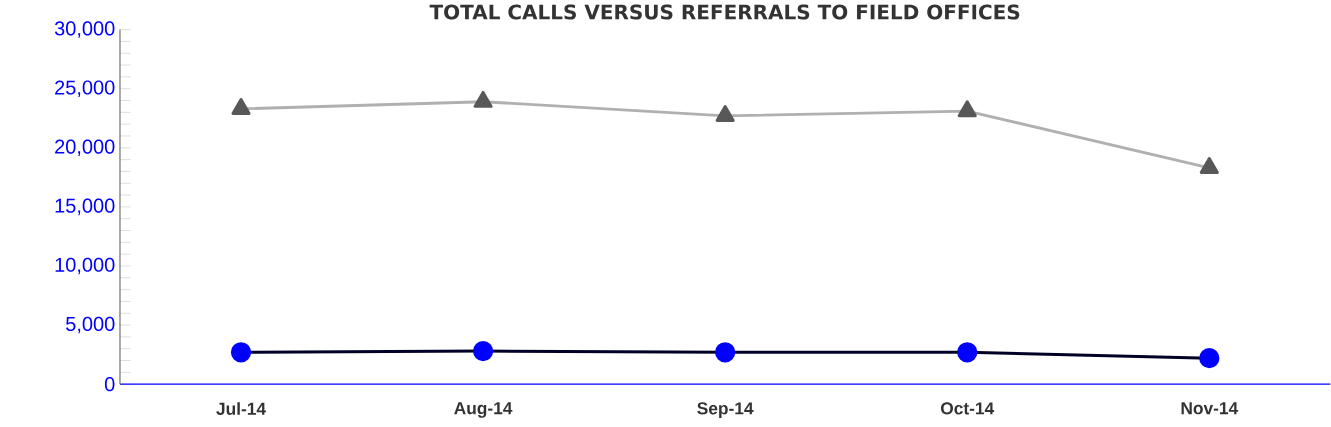 Image resolution: width=1331 pixels, height=427 pixels. I want to click on x-tick-label: Sep-14, so click(725, 410).